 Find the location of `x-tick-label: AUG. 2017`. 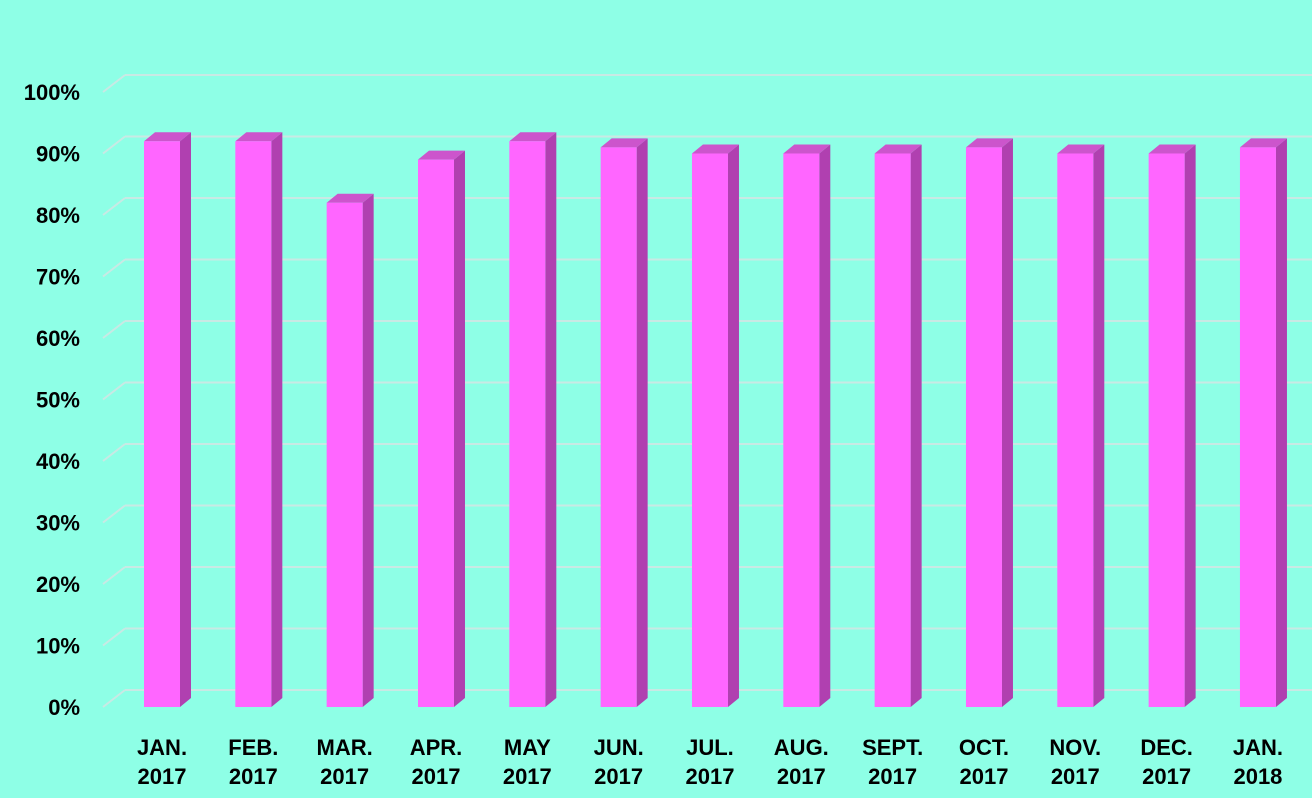

x-tick-label: AUG. 2017 is located at coordinates (801, 762).